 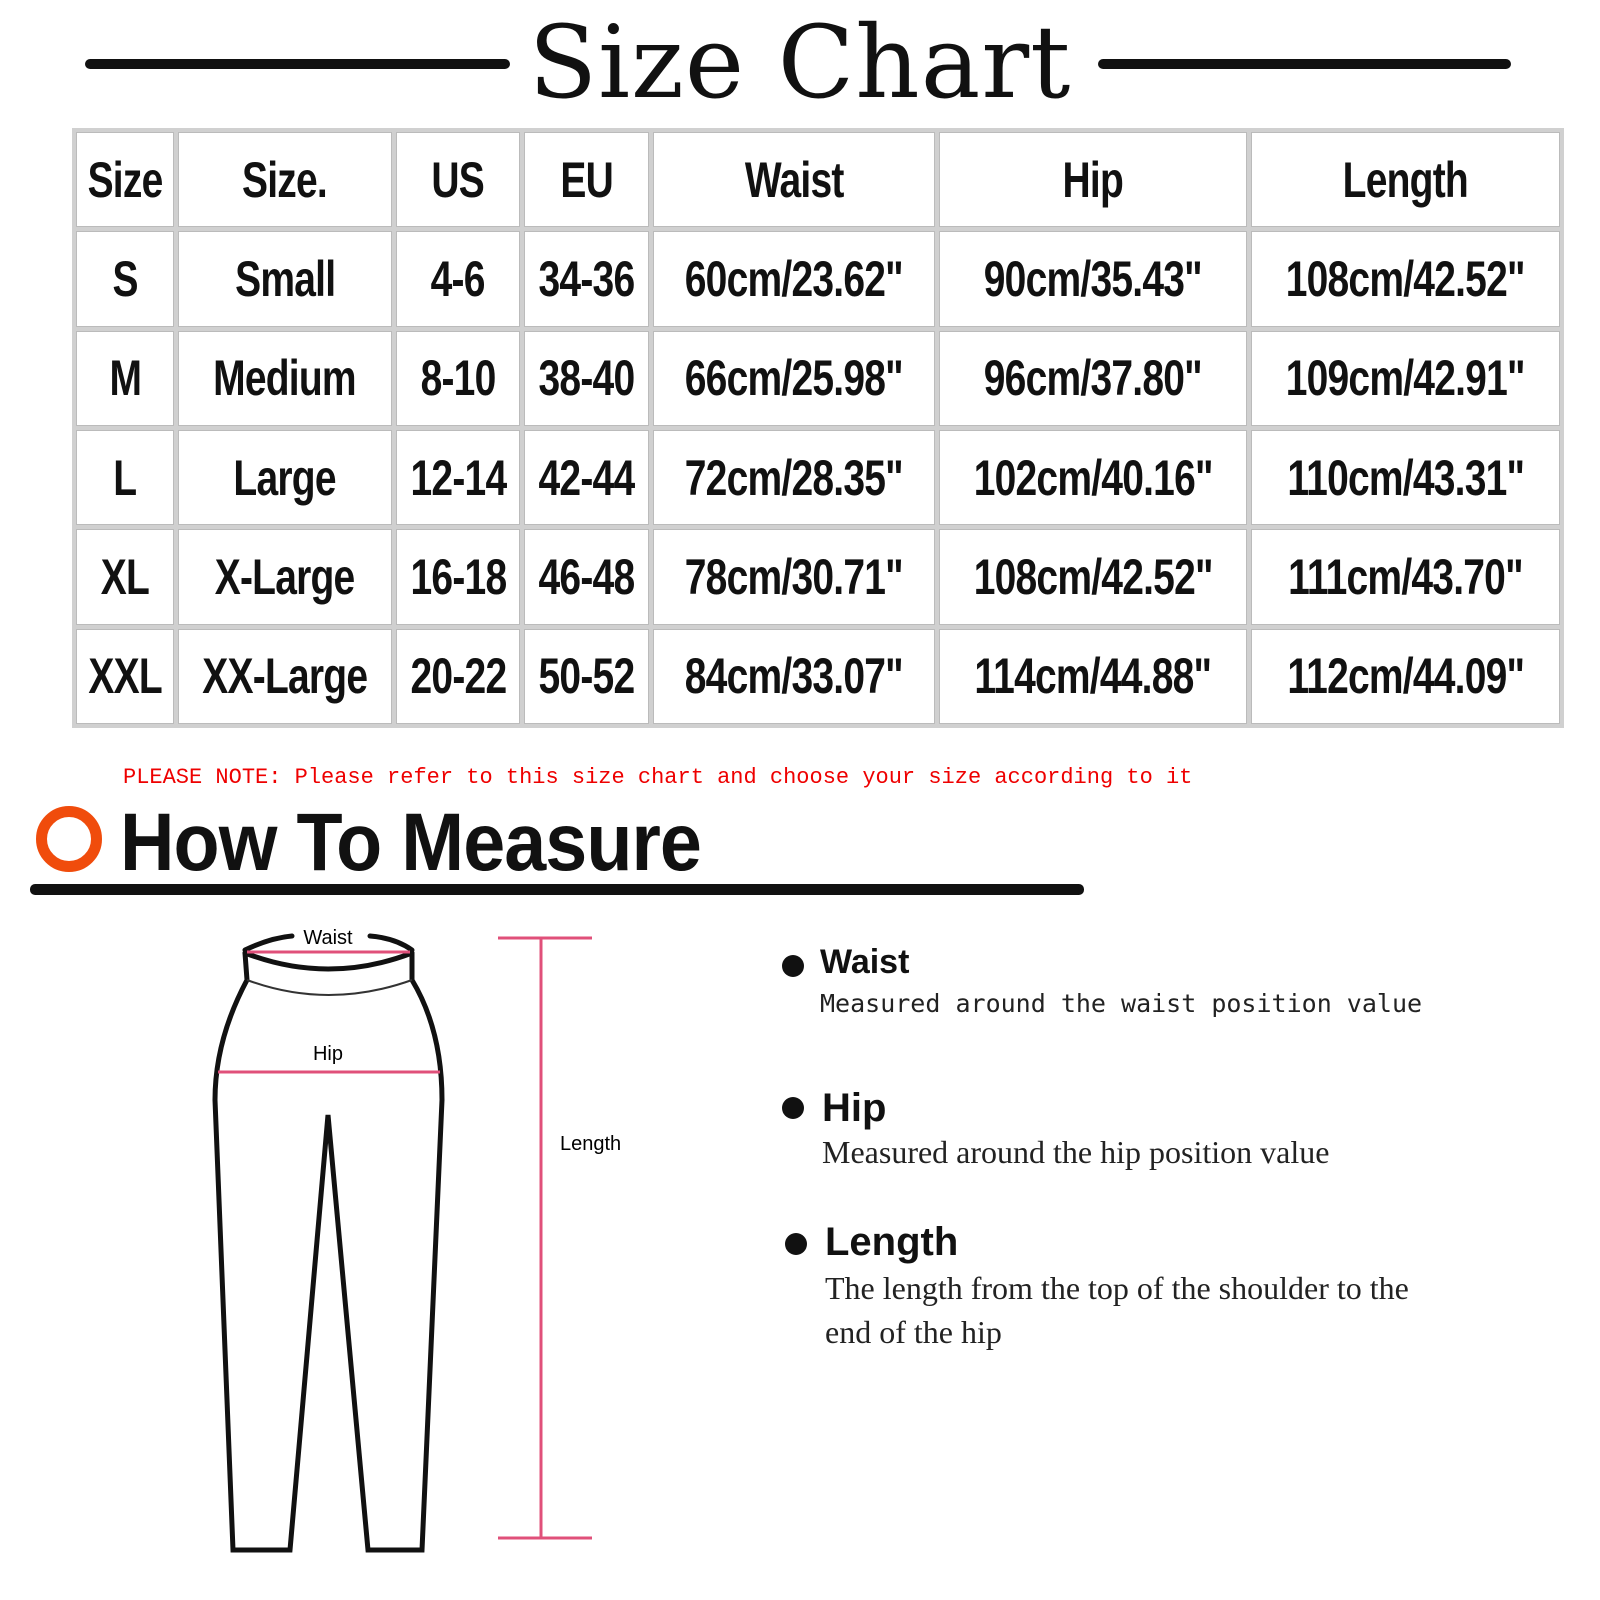 I want to click on cell-text: 66cm/25.98", so click(x=794, y=378).